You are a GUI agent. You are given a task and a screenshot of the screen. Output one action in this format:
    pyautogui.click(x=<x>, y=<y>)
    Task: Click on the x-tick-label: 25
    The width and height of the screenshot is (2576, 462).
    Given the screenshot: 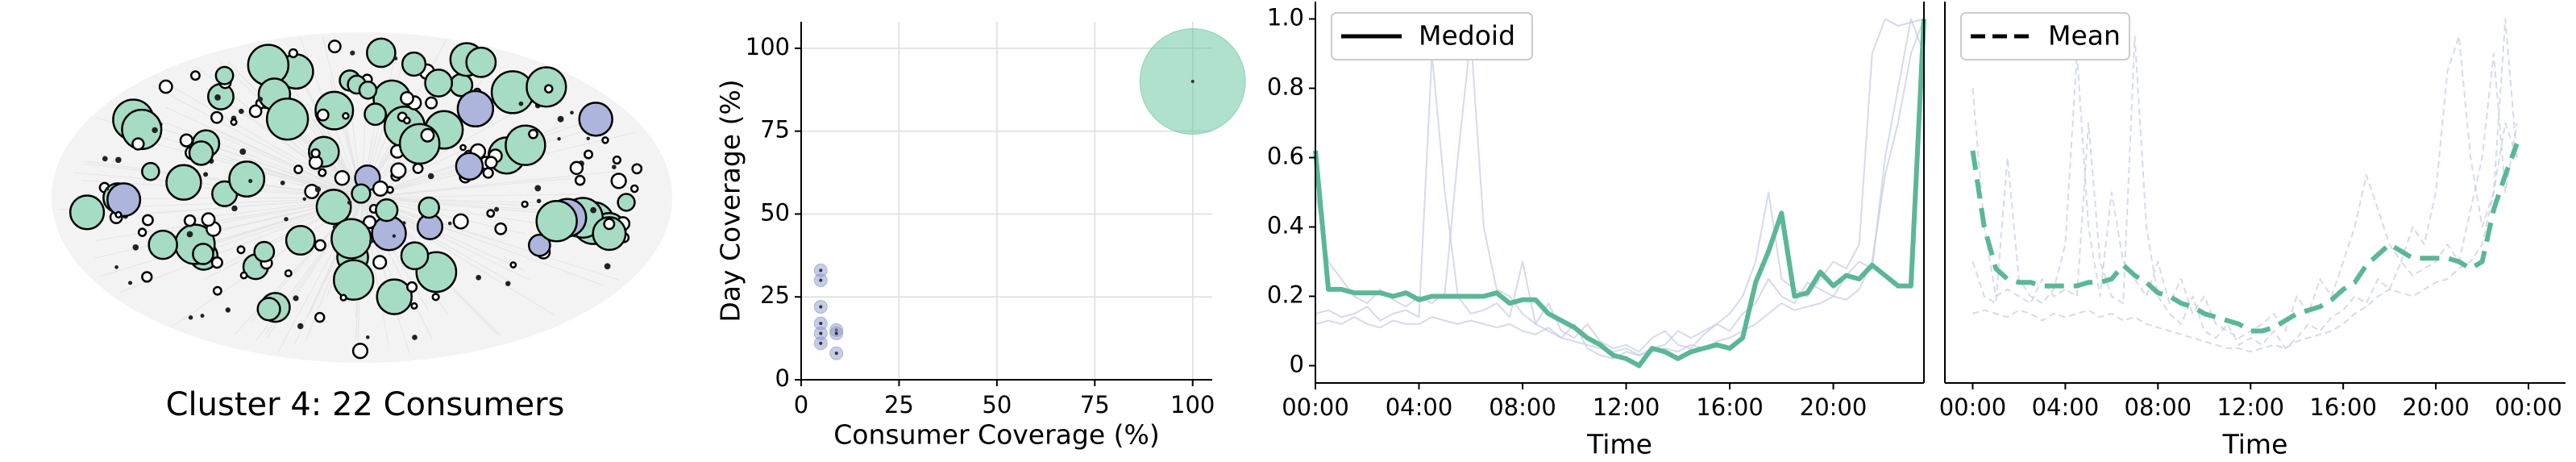 What is the action you would take?
    pyautogui.click(x=899, y=404)
    